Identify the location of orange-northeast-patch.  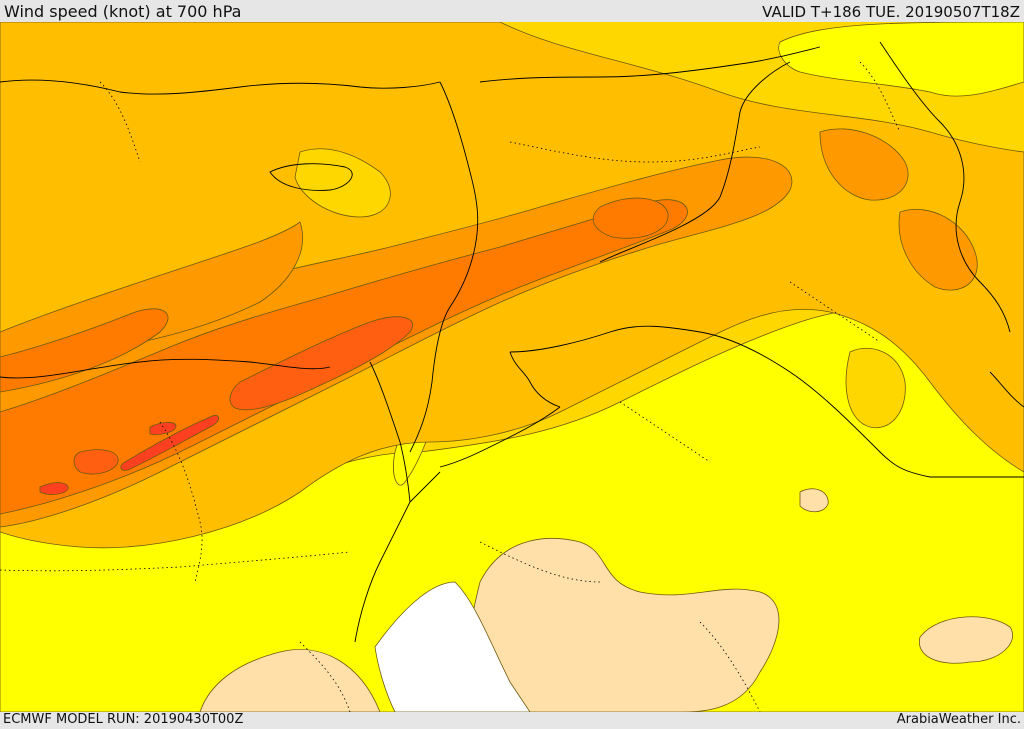
(938, 250).